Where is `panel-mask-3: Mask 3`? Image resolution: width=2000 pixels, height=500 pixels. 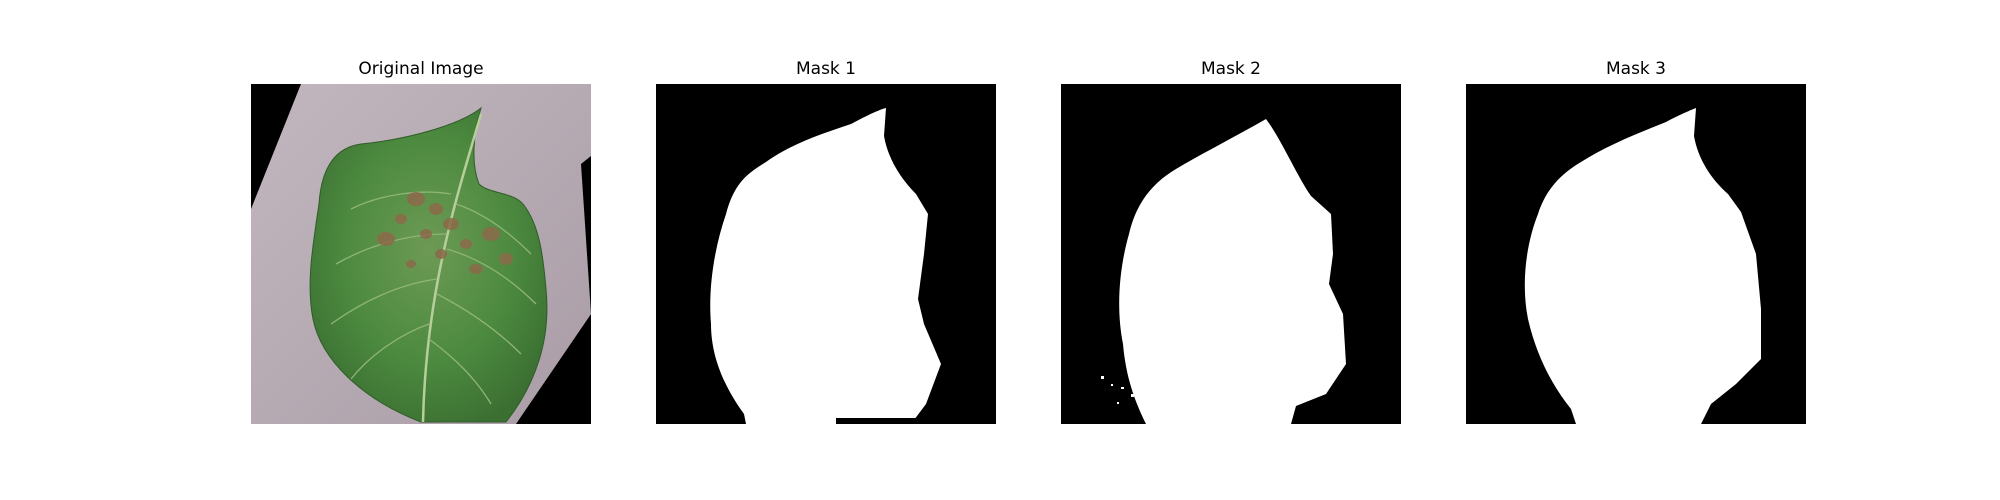
panel-mask-3: Mask 3 is located at coordinates (1636, 240).